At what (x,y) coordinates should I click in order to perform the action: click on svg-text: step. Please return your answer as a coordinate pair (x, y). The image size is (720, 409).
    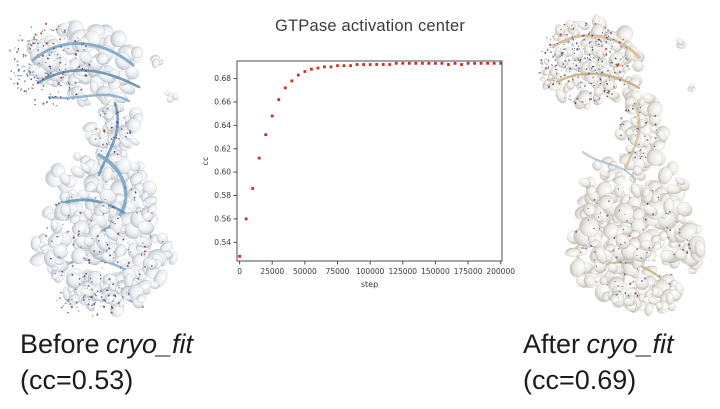
    Looking at the image, I should click on (369, 284).